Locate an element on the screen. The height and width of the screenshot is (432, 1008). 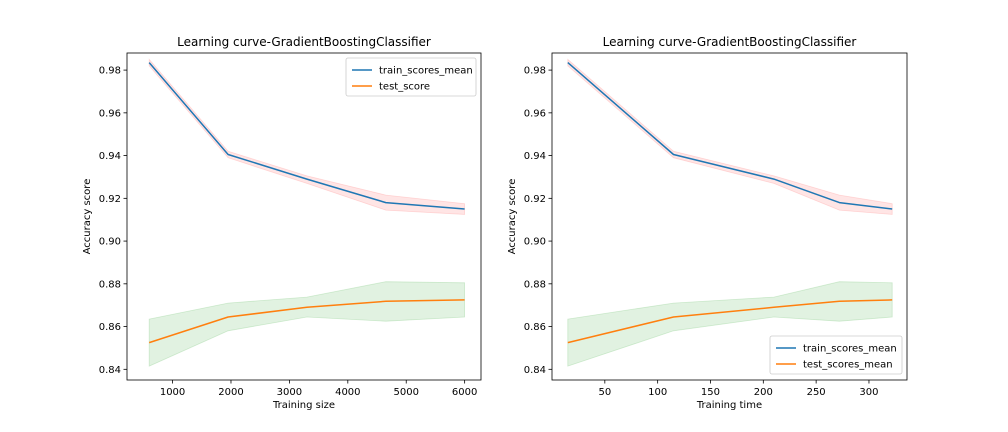
x-tick-label: 250 is located at coordinates (816, 392).